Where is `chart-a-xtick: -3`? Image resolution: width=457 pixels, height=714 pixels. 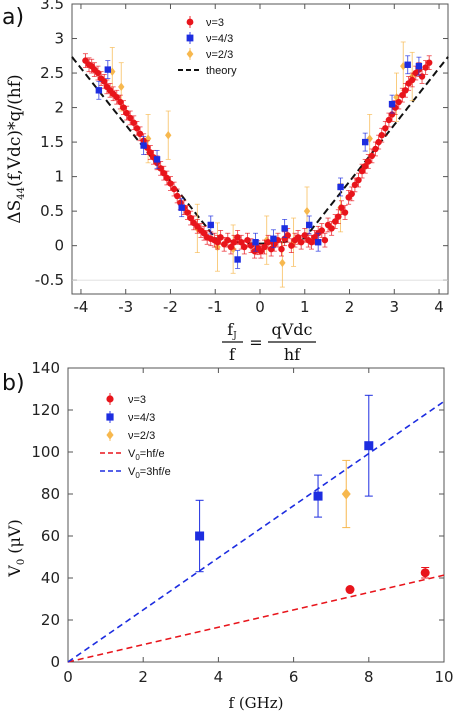
chart-a-xtick: -3 is located at coordinates (125, 307).